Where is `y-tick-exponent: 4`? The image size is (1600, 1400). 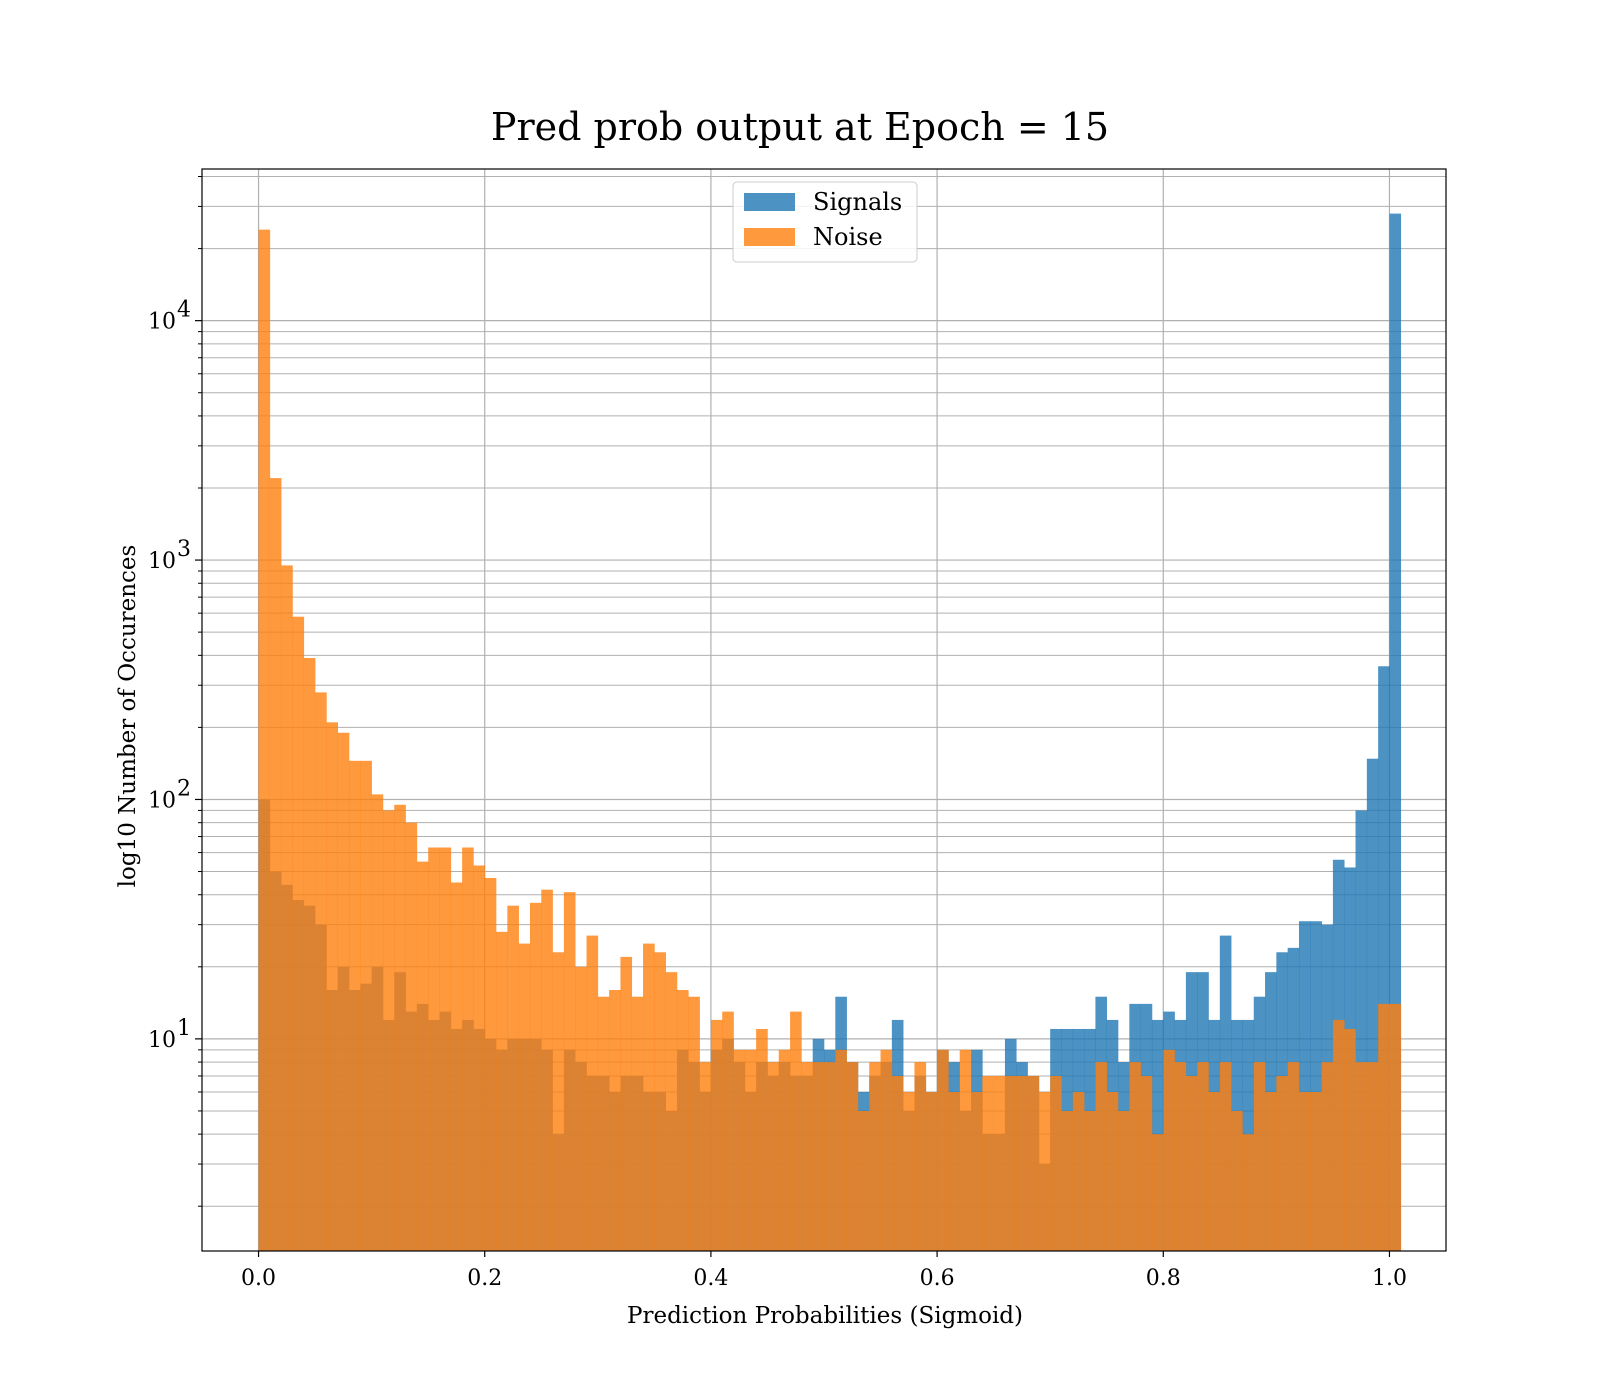
y-tick-exponent: 4 is located at coordinates (184, 310).